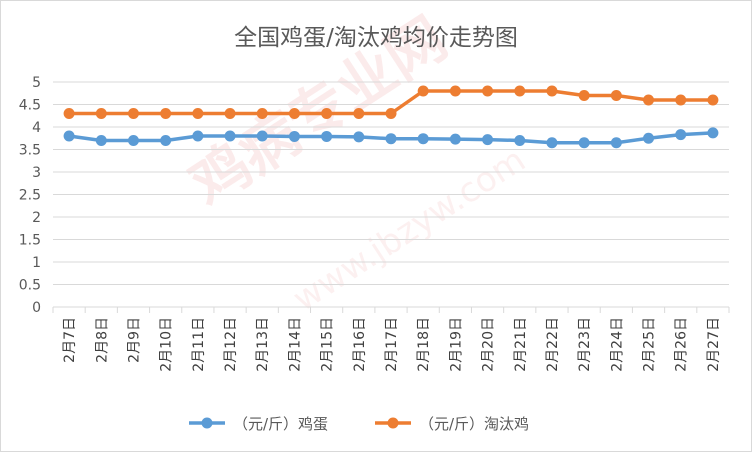 The image size is (752, 452). Describe the element at coordinates (36, 218) in the screenshot. I see `y-tick-label: 2` at that location.